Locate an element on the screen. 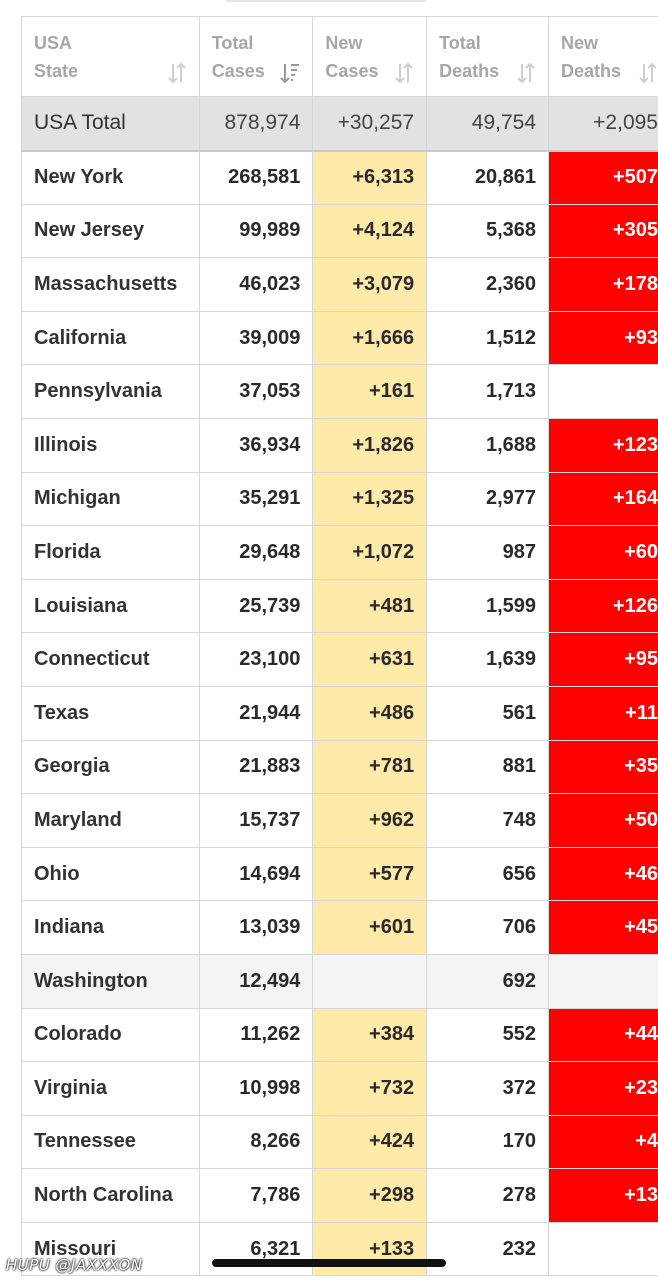 Image resolution: width=658 pixels, height=1280 pixels. table-row: Missouri 6,321 +133 232 is located at coordinates (339, 1249).